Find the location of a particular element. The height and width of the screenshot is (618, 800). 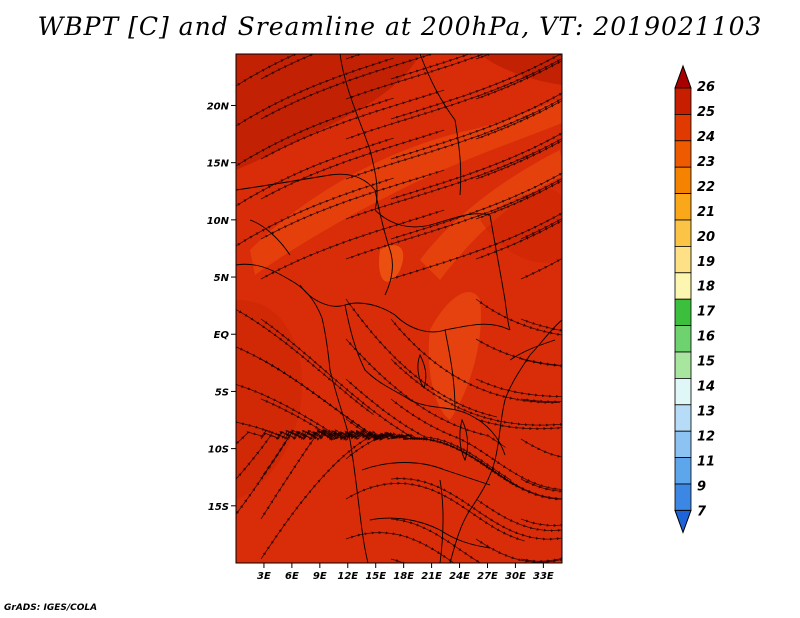

coastline-east is located at coordinates (505, 441).